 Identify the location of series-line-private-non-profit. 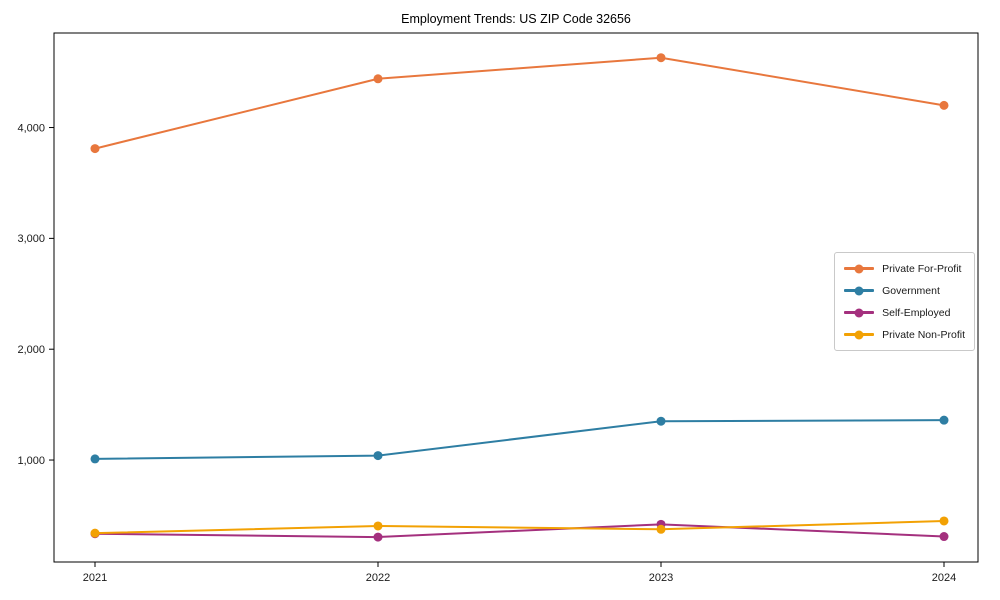
(519, 527).